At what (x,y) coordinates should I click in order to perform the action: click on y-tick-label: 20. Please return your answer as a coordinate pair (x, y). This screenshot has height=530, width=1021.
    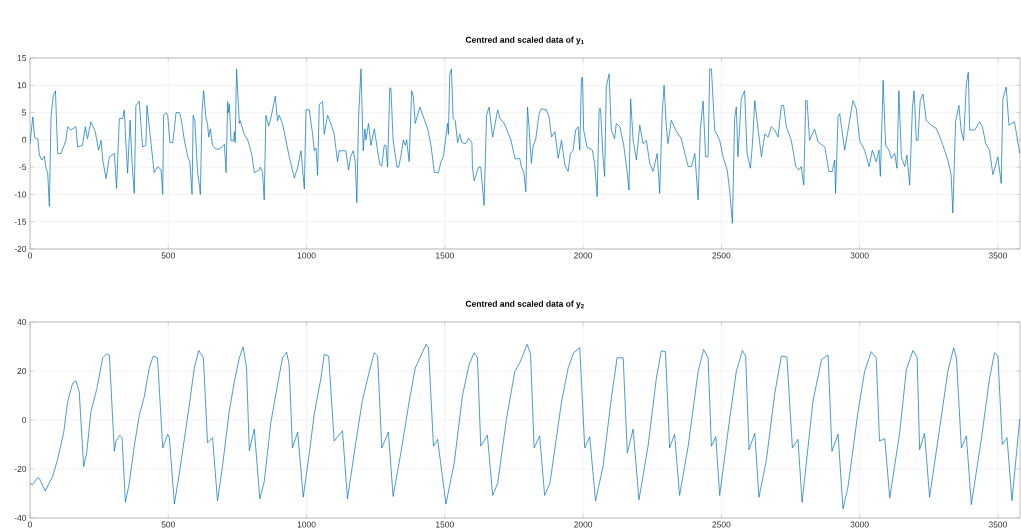
    Looking at the image, I should click on (22, 371).